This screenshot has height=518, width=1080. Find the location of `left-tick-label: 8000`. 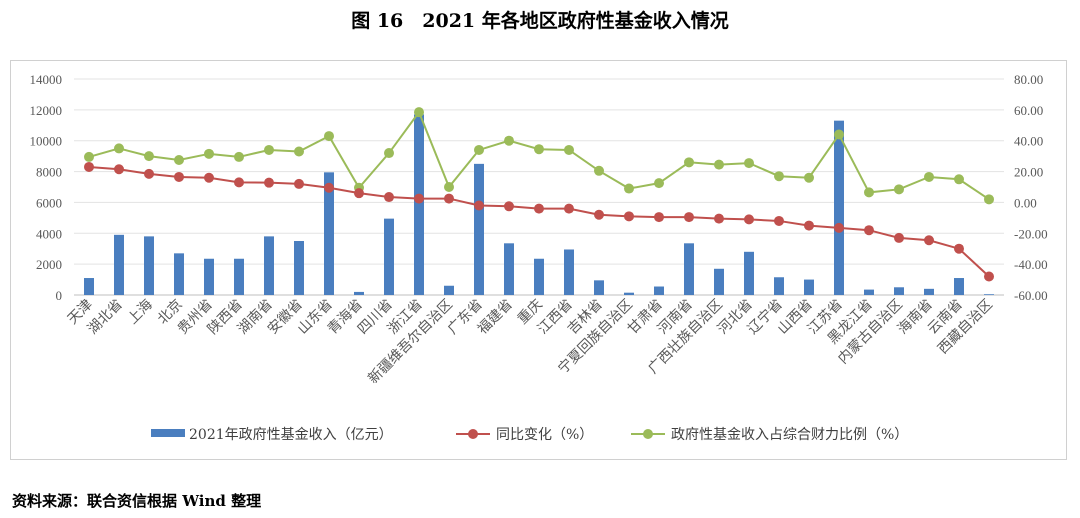

left-tick-label: 8000 is located at coordinates (49, 172).